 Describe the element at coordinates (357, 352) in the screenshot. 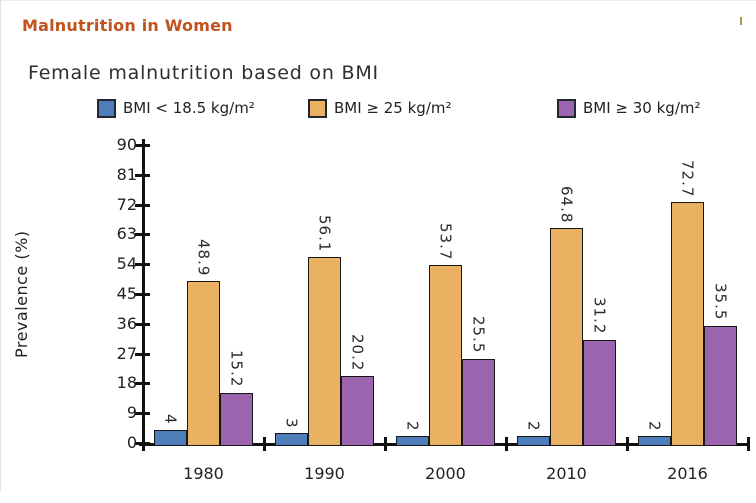

I see `bar-value-label: 20.2` at that location.